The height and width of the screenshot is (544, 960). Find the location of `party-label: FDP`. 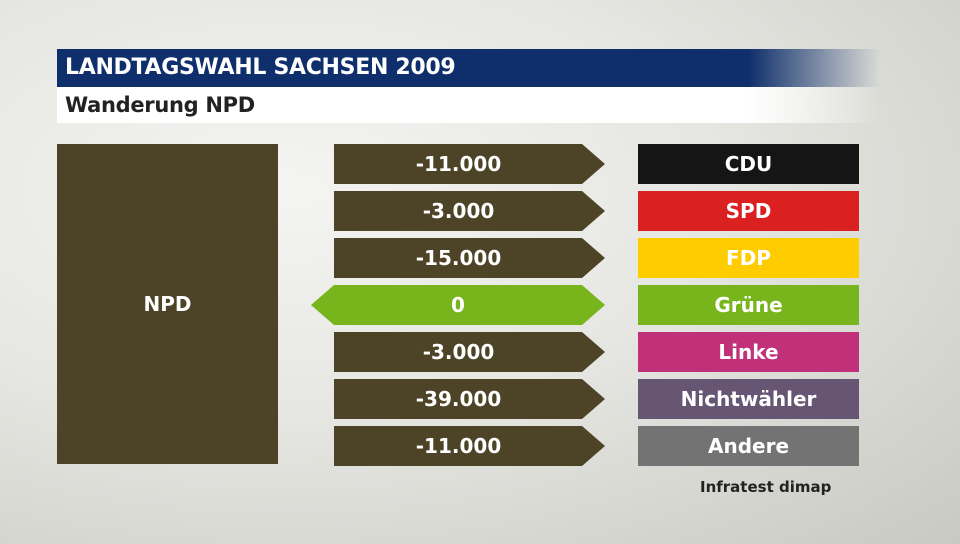

party-label: FDP is located at coordinates (748, 258).